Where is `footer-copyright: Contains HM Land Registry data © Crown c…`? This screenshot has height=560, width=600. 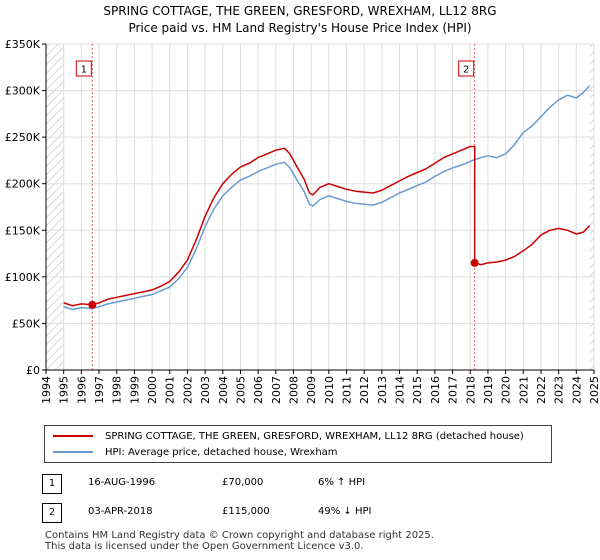 footer-copyright: Contains HM Land Registry data © Crown c… is located at coordinates (239, 535).